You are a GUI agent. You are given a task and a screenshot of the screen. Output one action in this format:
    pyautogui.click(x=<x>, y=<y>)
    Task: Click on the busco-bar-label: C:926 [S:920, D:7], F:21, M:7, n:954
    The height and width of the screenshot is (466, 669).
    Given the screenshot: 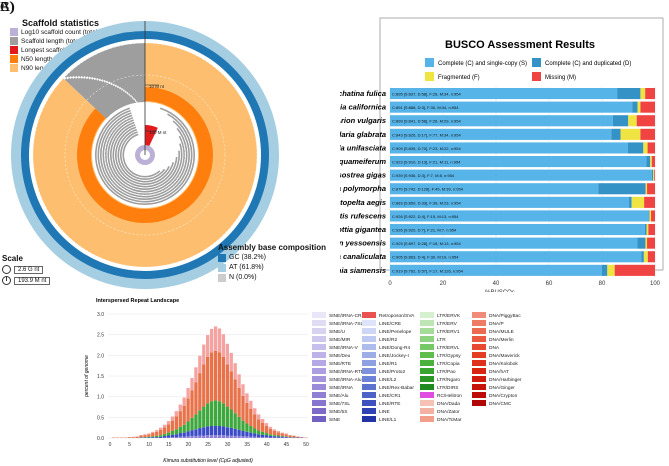 What is the action you would take?
    pyautogui.click(x=424, y=230)
    